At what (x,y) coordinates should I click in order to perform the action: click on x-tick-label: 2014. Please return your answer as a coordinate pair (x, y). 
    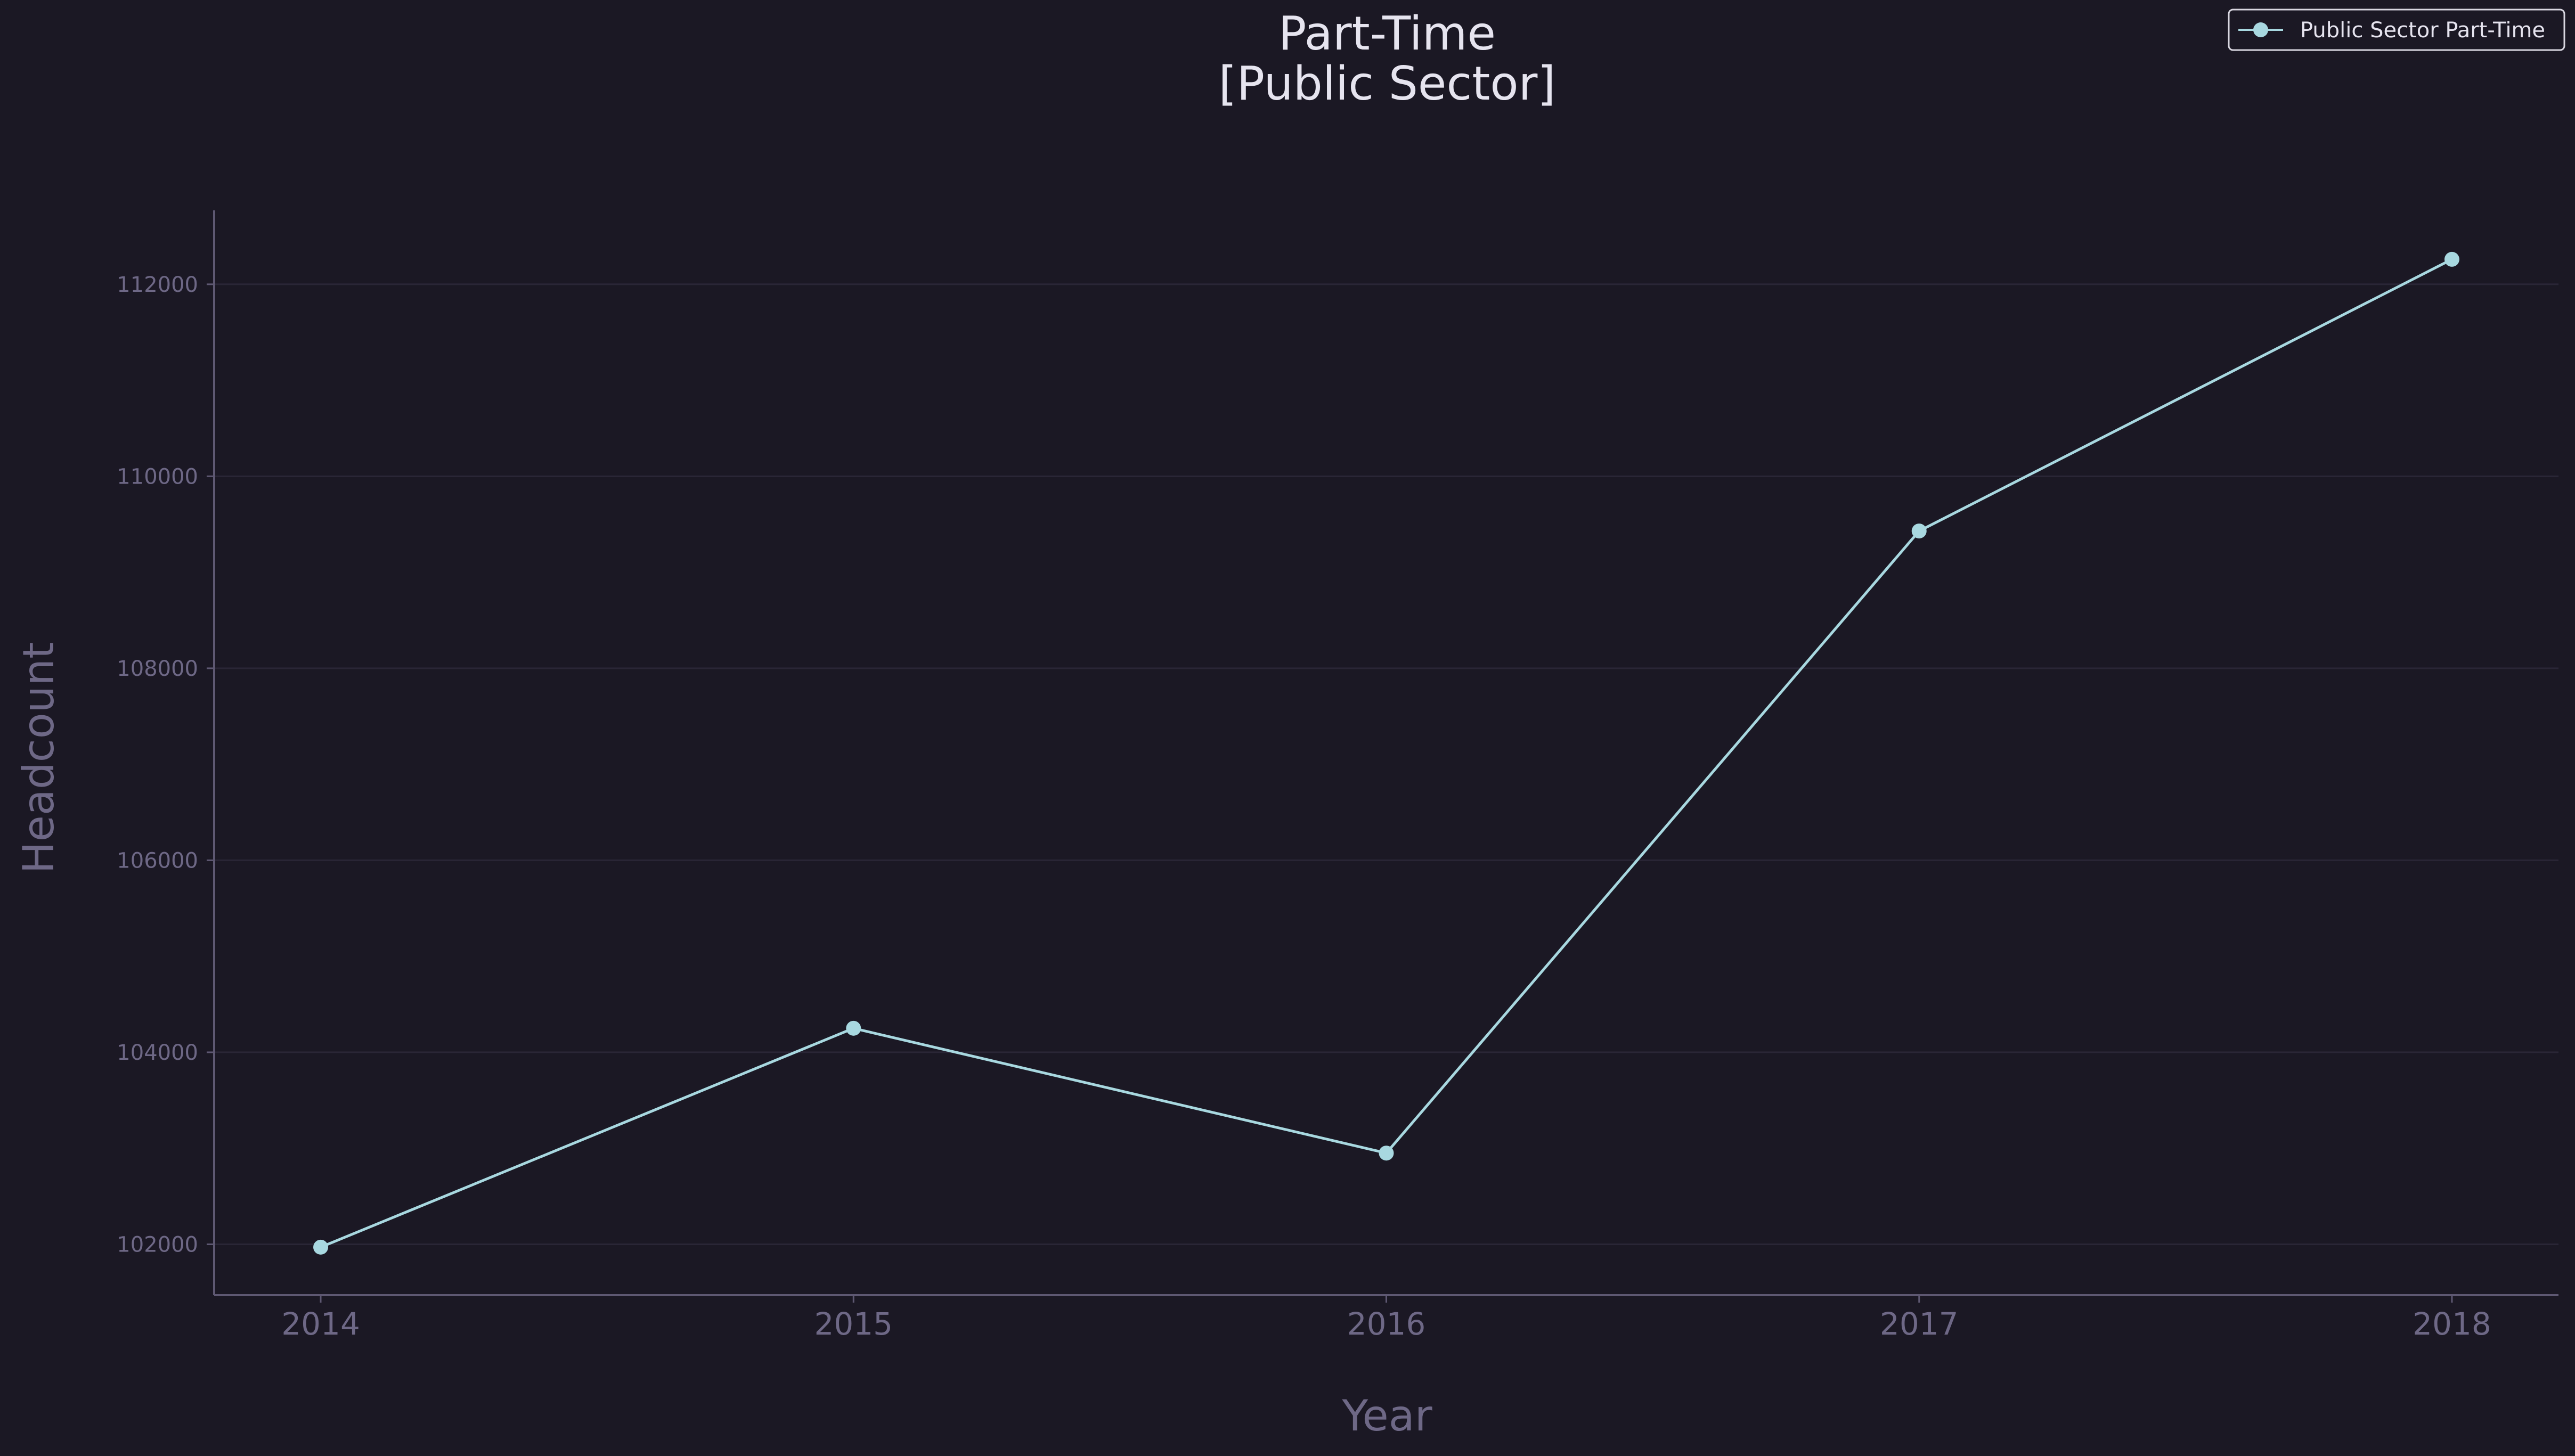
    Looking at the image, I should click on (320, 1324).